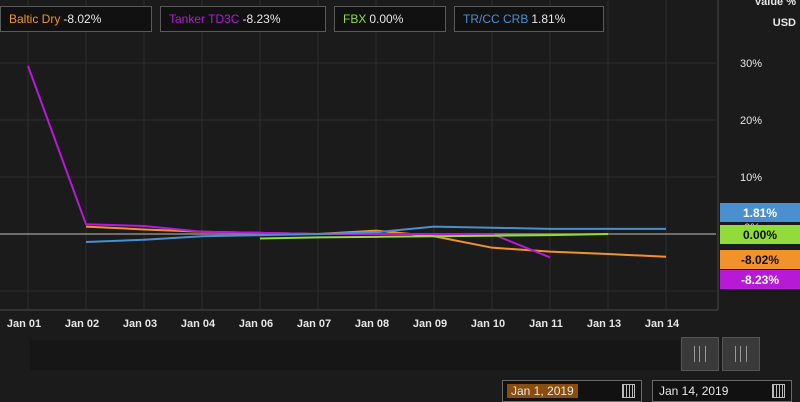 Image resolution: width=800 pixels, height=402 pixels. Describe the element at coordinates (751, 64) in the screenshot. I see `y-tick-label: 30%` at that location.